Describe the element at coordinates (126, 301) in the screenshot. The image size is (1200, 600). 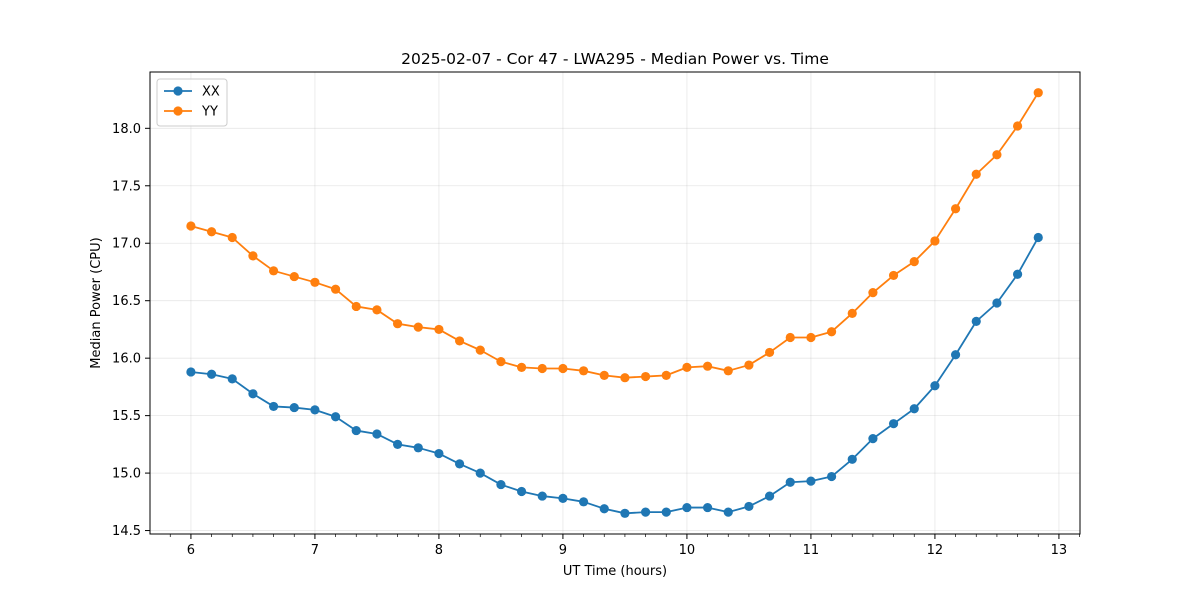
I see `y-tick-label: 16.5` at that location.